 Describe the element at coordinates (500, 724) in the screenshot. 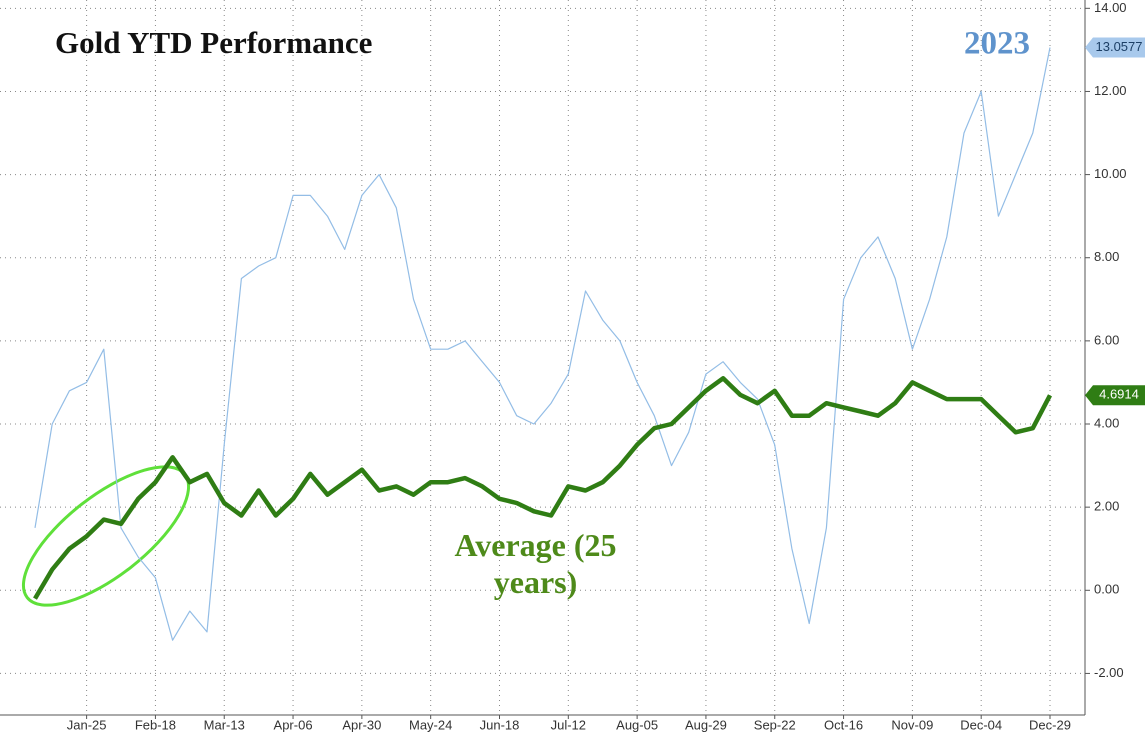

I see `x-tick-label: Jun-18` at that location.